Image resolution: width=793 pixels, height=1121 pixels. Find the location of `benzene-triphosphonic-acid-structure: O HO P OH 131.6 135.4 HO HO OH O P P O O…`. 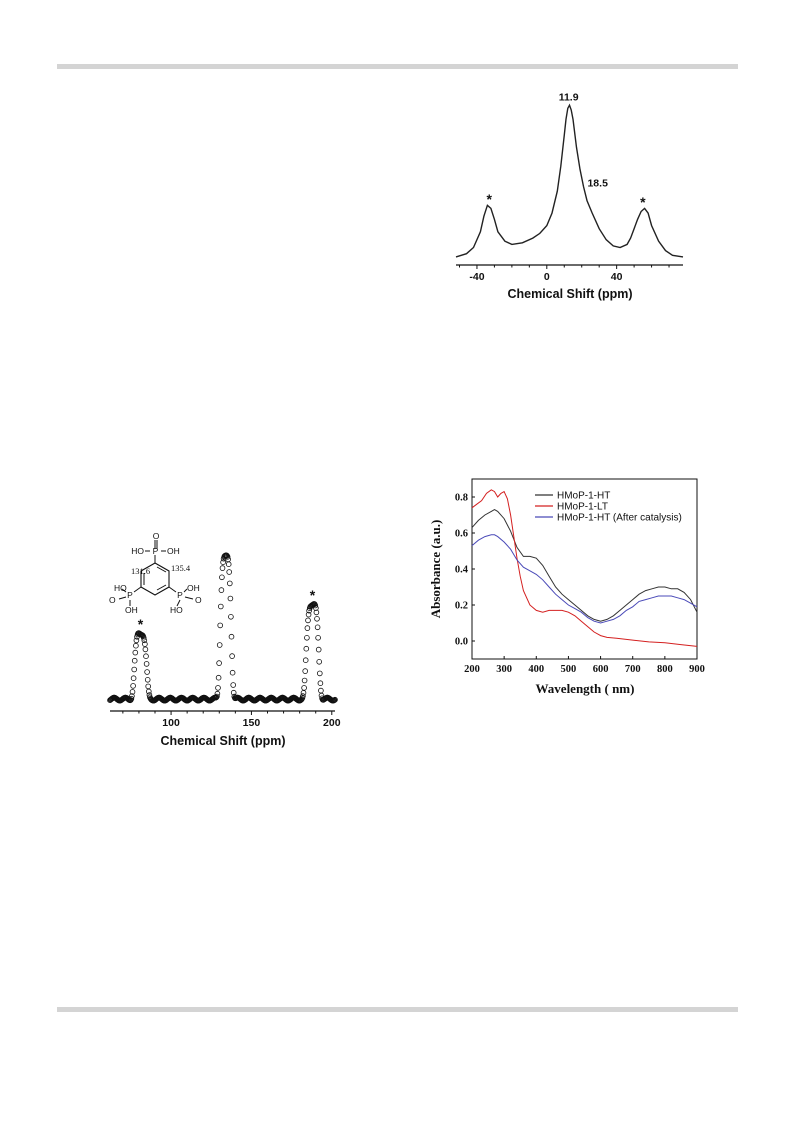

benzene-triphosphonic-acid-structure: O HO P OH 131.6 135.4 HO HO OH O P P O O… is located at coordinates (155, 573).